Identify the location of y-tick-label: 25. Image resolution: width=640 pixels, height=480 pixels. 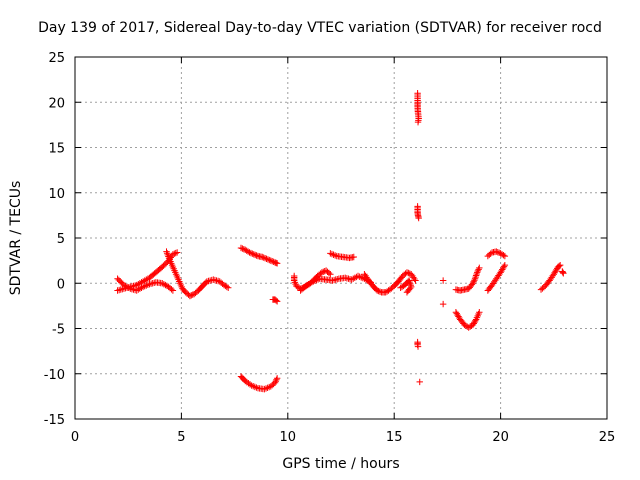
(56, 58).